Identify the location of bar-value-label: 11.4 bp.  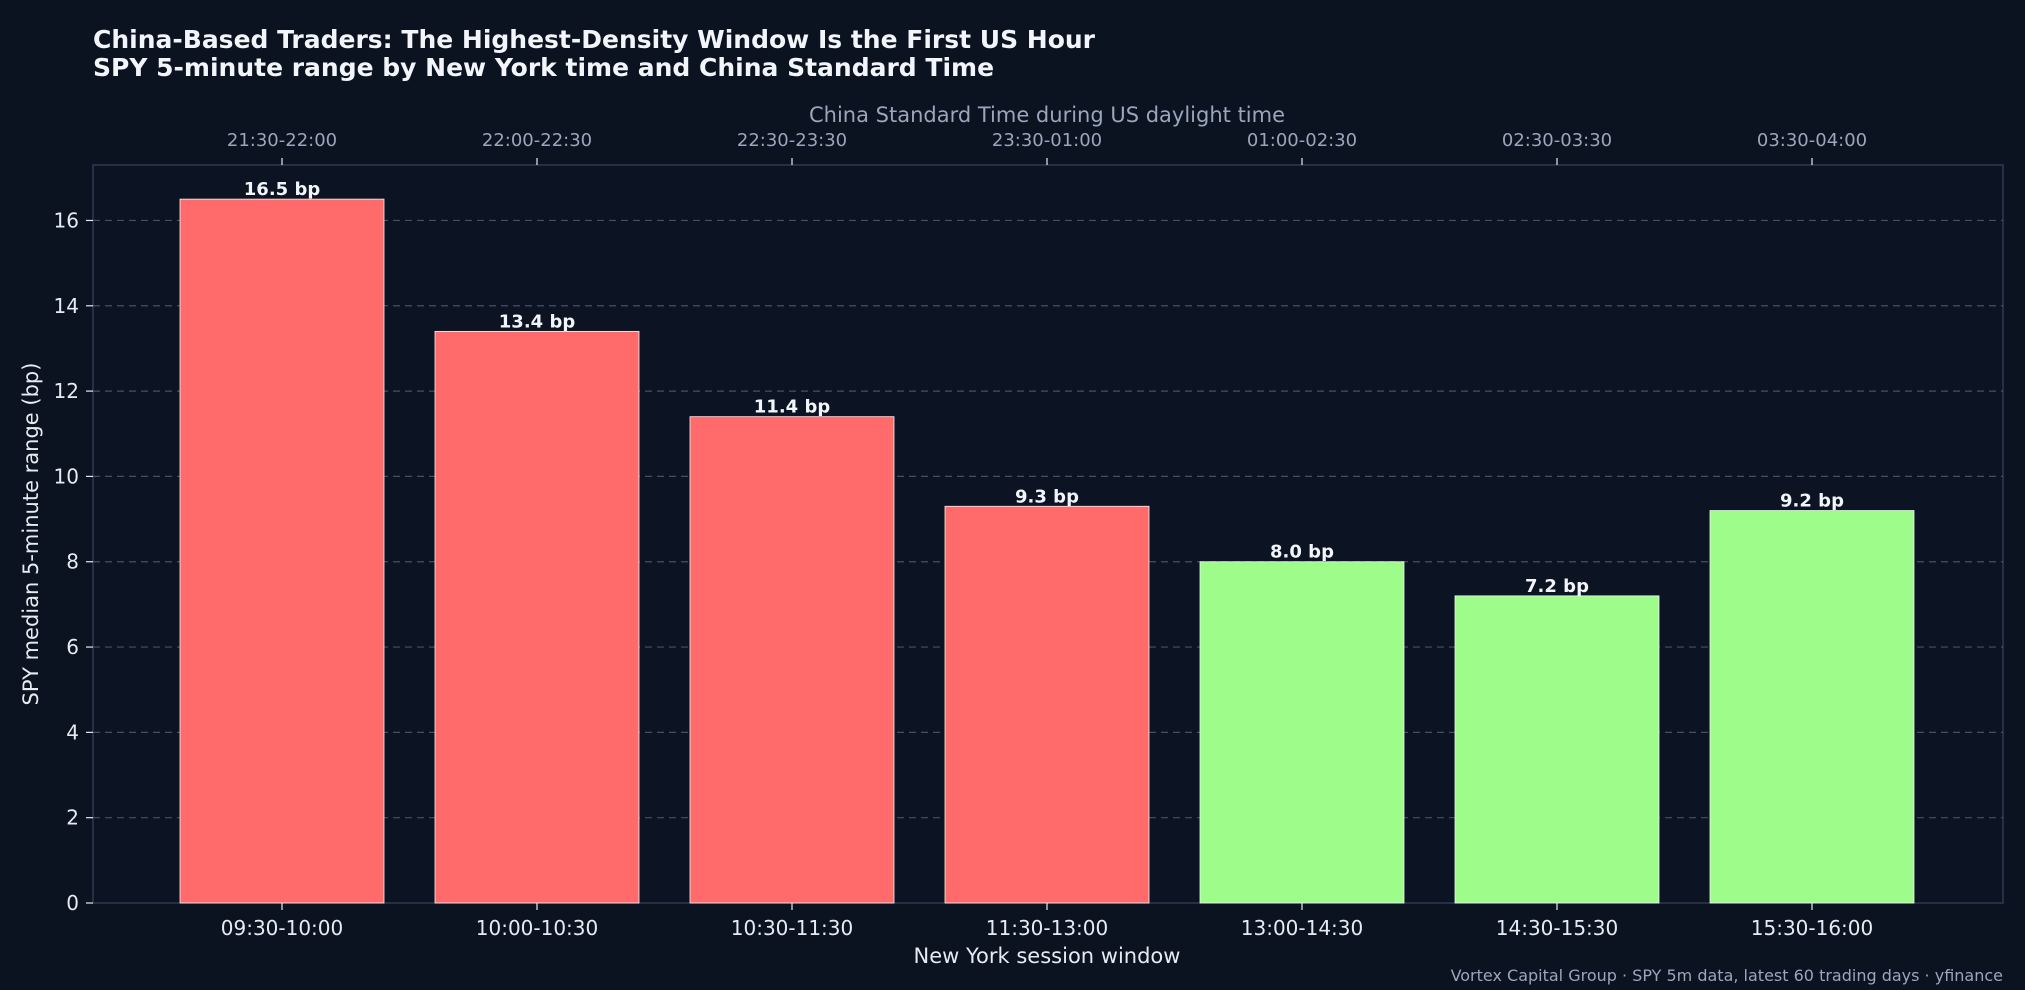
(792, 407).